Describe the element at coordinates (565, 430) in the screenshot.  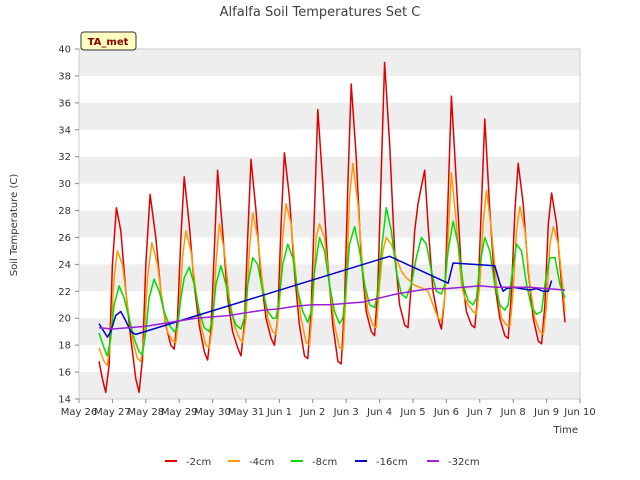
I see `x-axis-label: Time` at that location.